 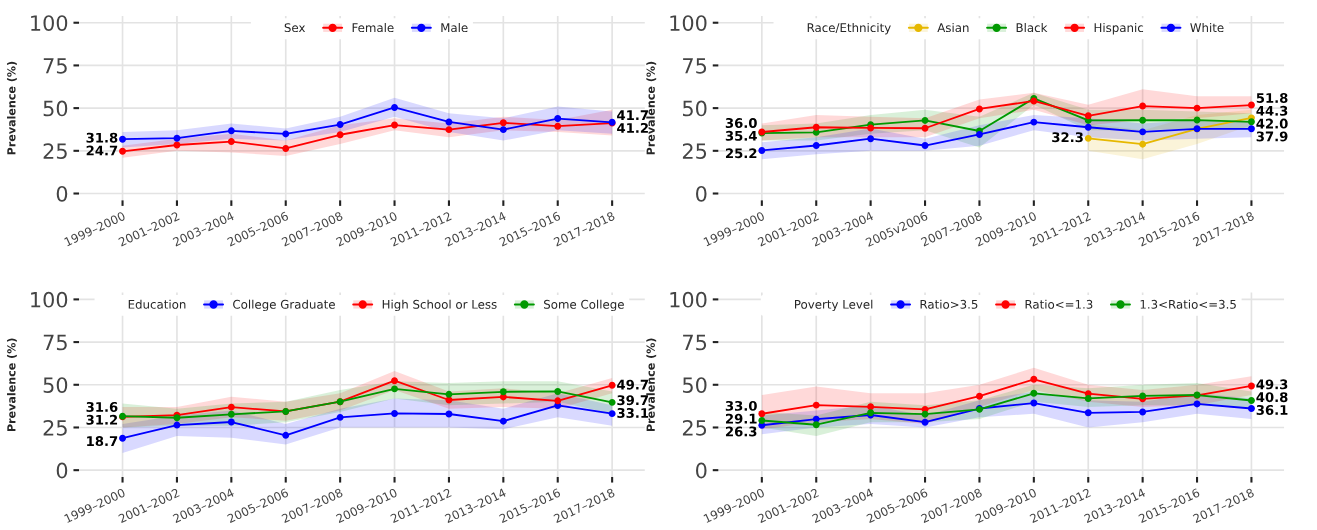 What do you see at coordinates (741, 405) in the screenshot?
I see `data-label: 33.0` at bounding box center [741, 405].